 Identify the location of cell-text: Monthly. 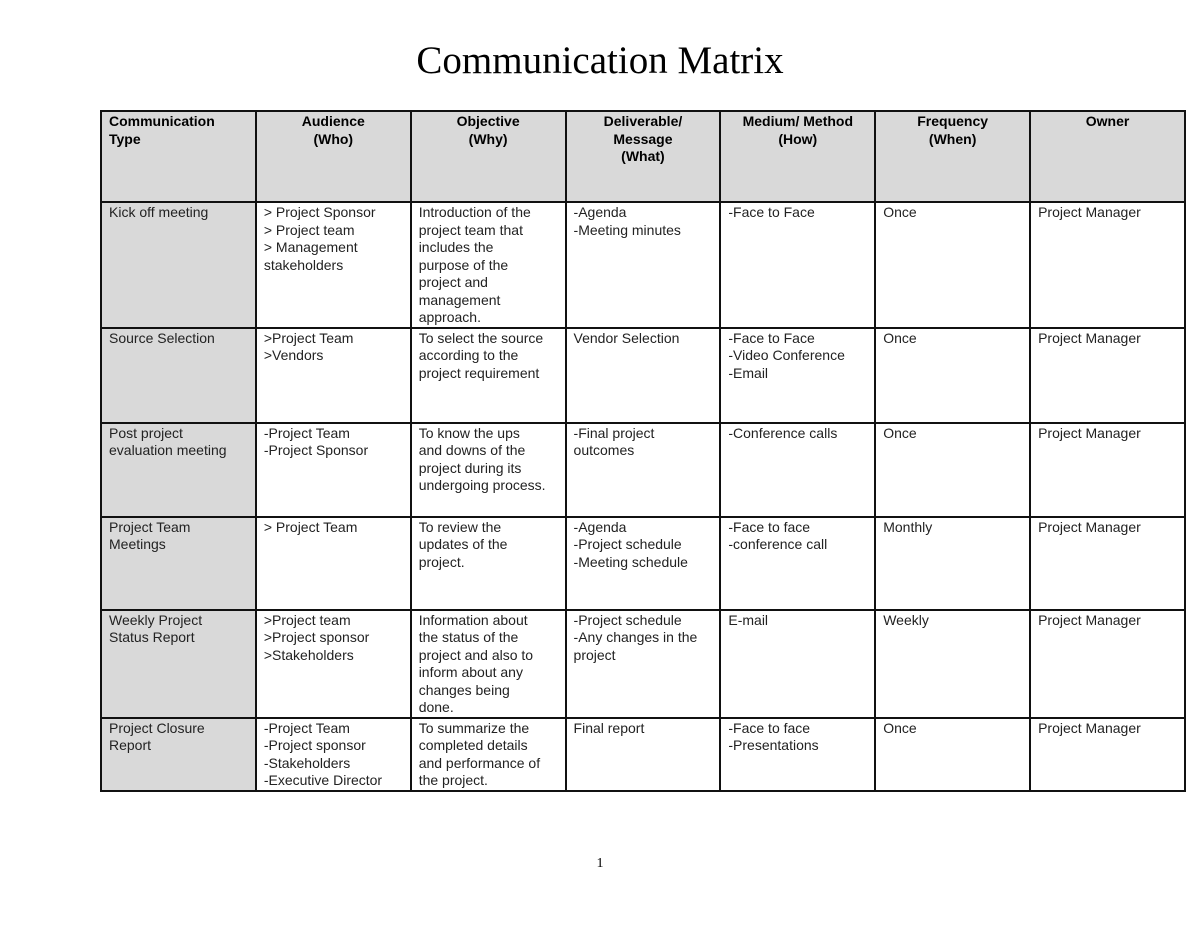
(908, 526).